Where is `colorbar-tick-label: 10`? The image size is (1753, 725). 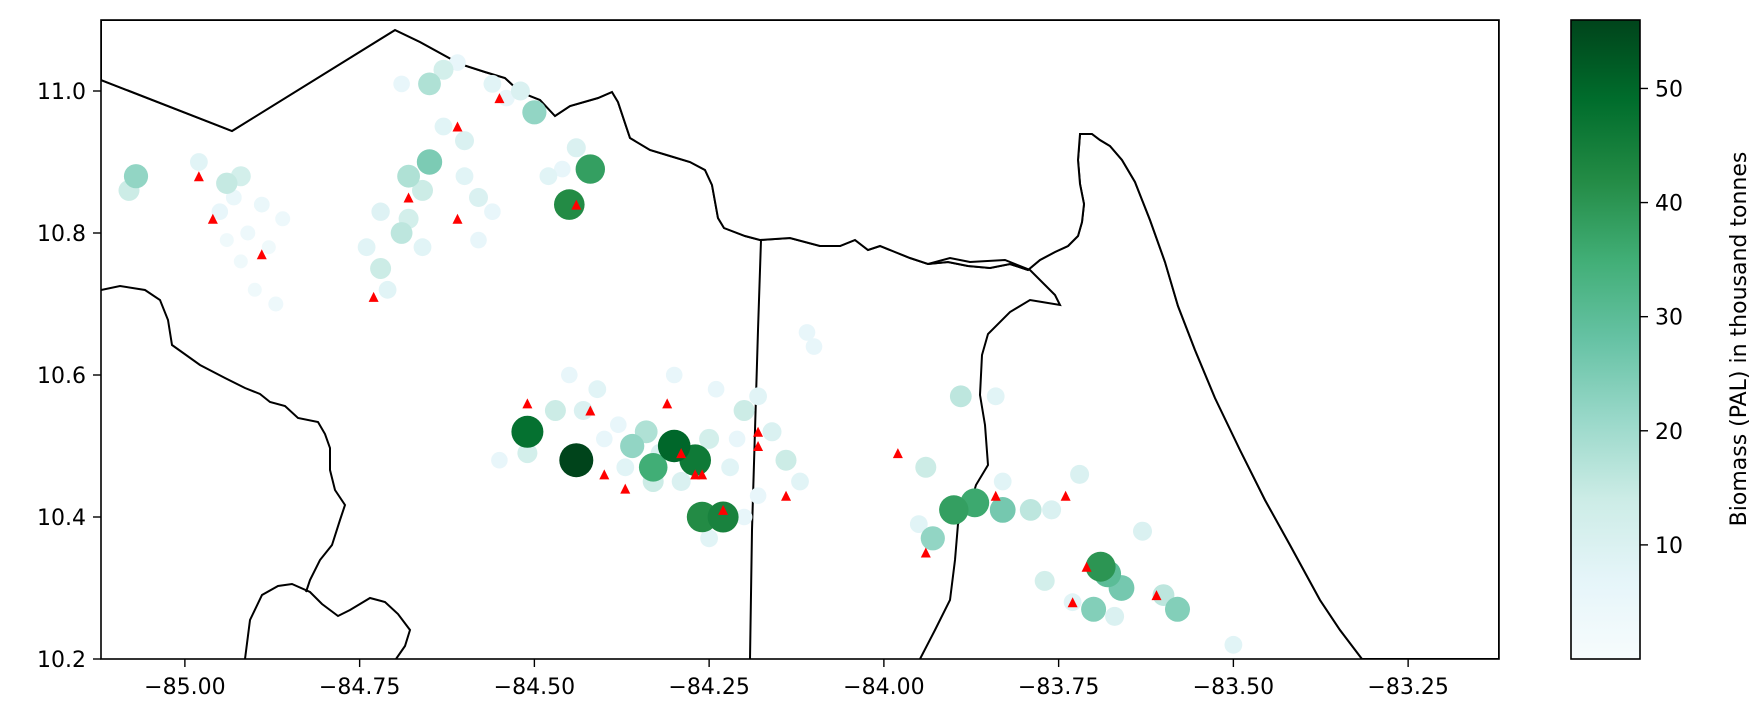
colorbar-tick-label: 10 is located at coordinates (1669, 546).